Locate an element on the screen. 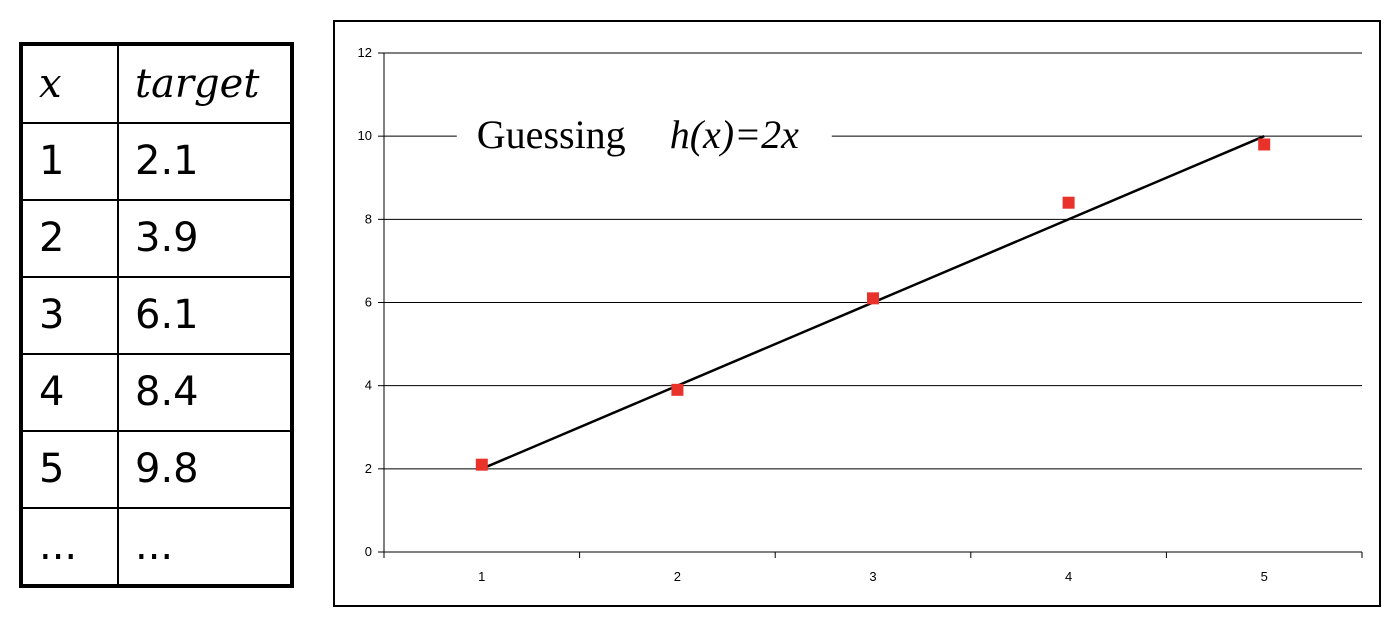 The width and height of the screenshot is (1394, 626). annotation-formula: h(x)=2x is located at coordinates (734, 134).